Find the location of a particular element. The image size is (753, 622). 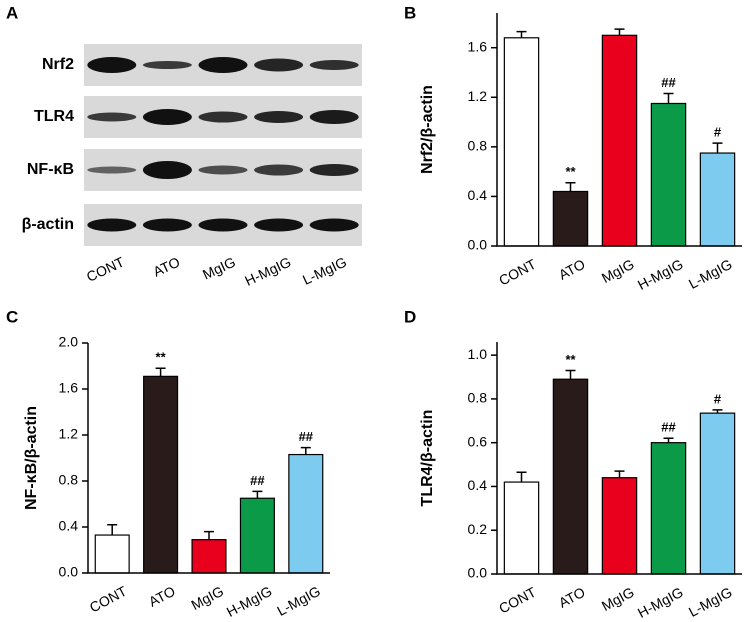

y-tick-label: 2.0 is located at coordinates (69, 342).